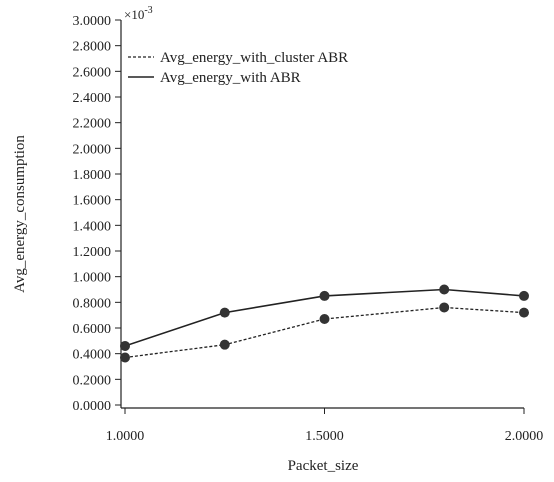 This screenshot has width=554, height=482. What do you see at coordinates (92, 252) in the screenshot?
I see `y-tick-label: 1.2000` at bounding box center [92, 252].